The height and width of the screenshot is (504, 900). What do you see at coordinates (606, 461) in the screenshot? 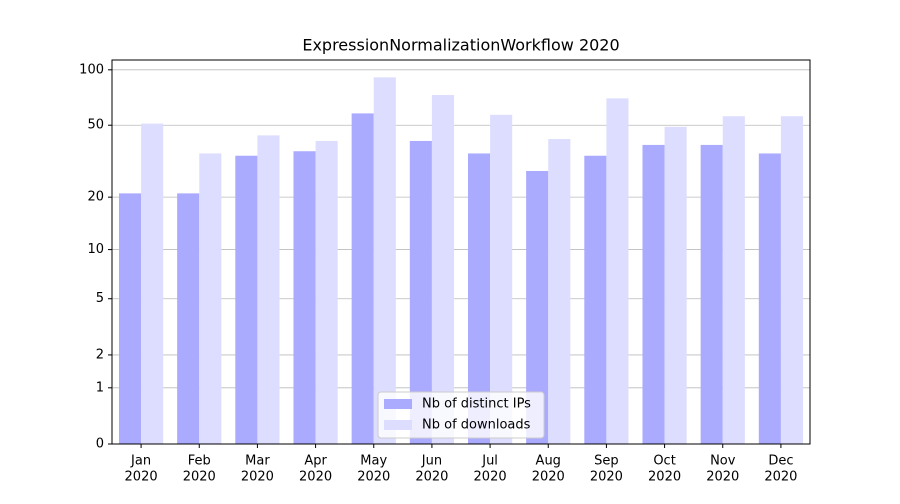
I see `x-tick-label: Sep` at bounding box center [606, 461].